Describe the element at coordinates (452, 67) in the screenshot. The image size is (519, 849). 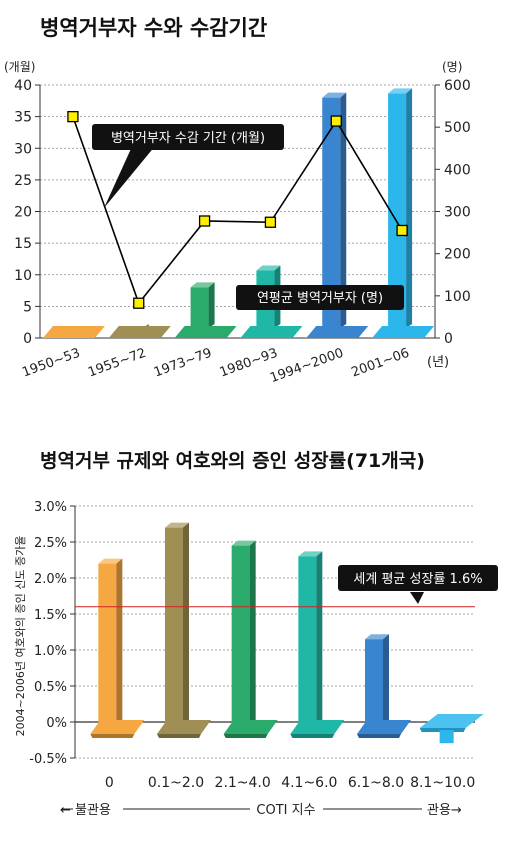
I see `chart-1-right-unit: (명)` at that location.